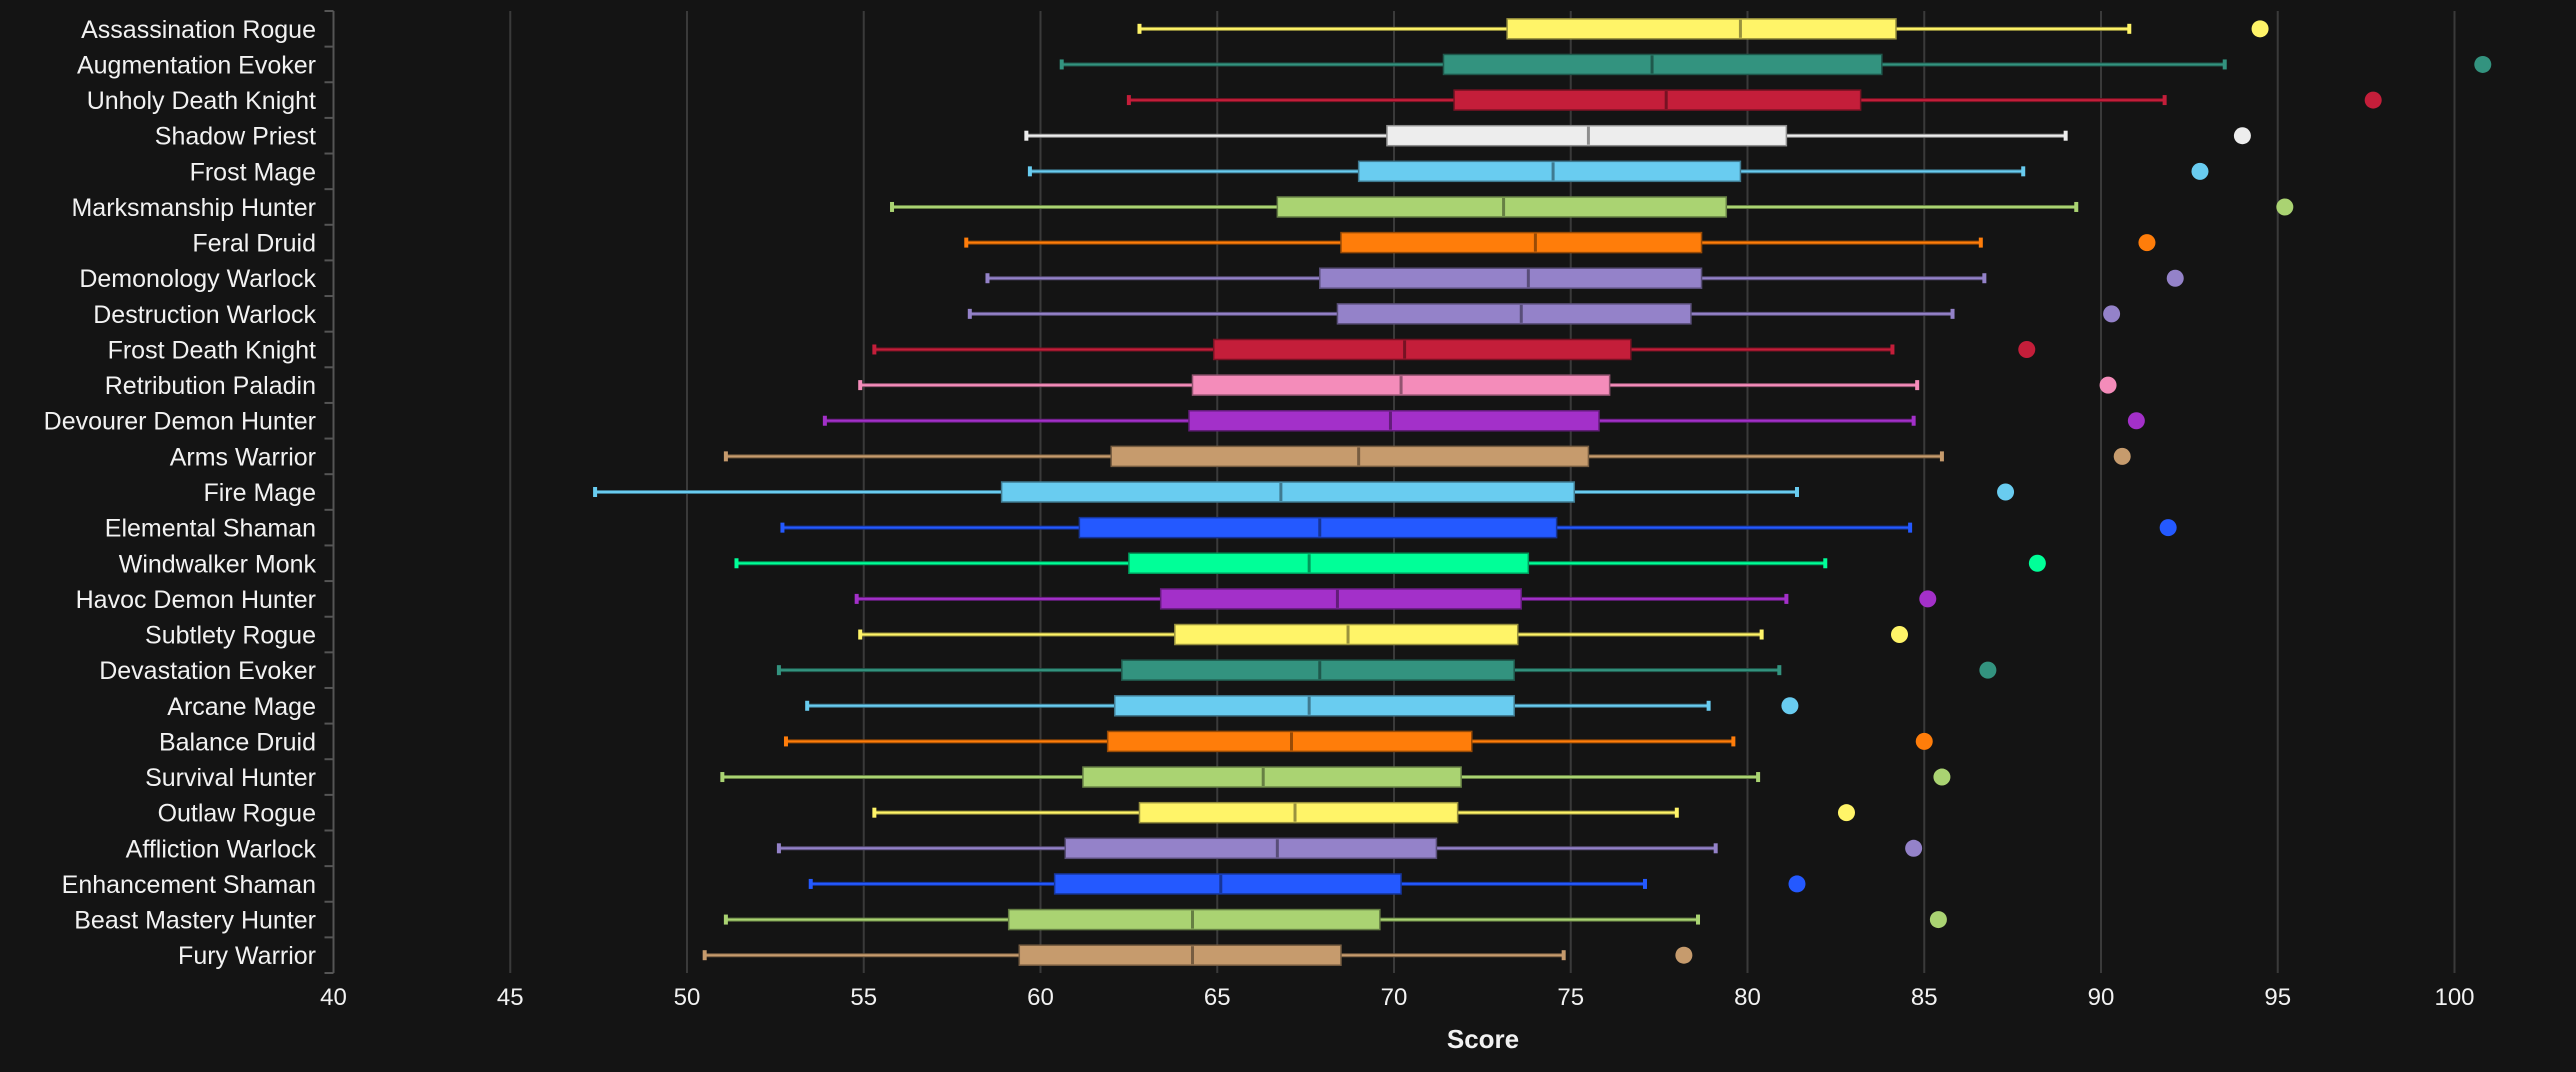 The image size is (2576, 1072). I want to click on box-devastation-evoker, so click(1386, 670).